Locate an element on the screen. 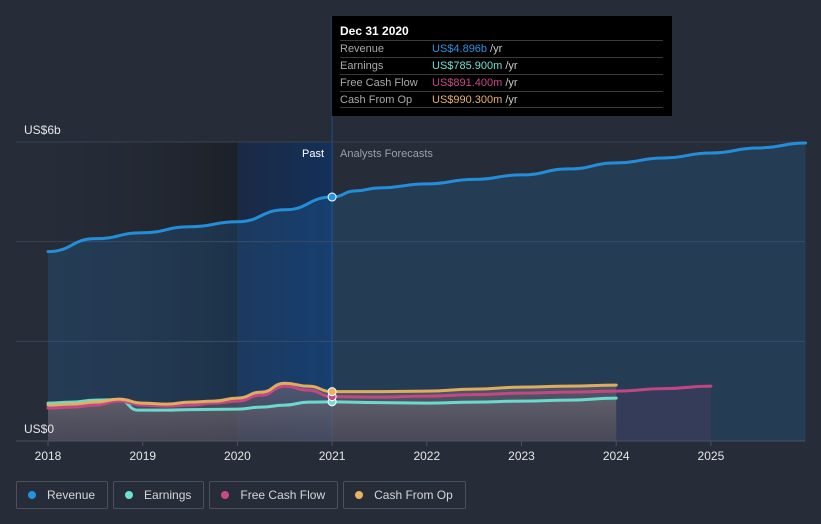  tooltip-label: Revenue is located at coordinates (362, 49).